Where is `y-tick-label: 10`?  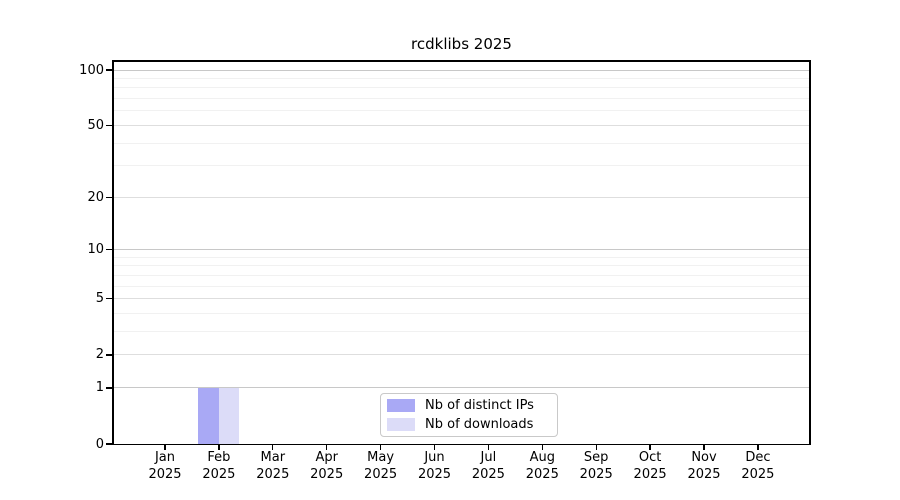
y-tick-label: 10 is located at coordinates (95, 250).